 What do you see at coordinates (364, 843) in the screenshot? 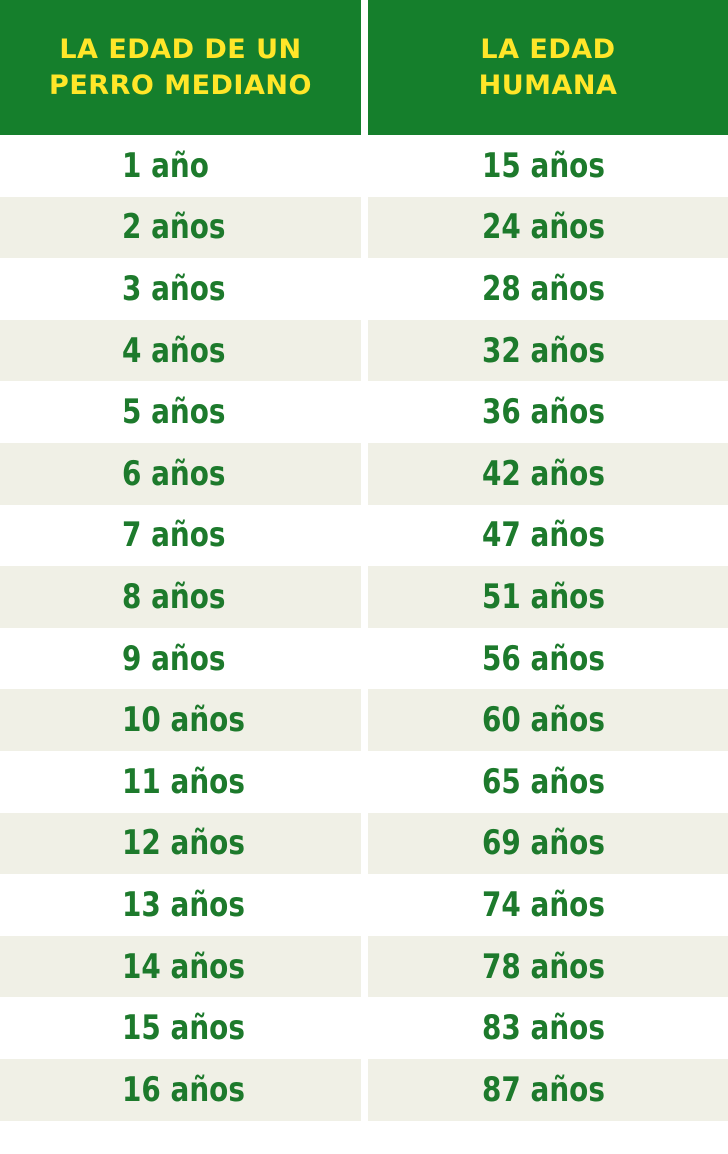
I see `table-row: 12 años 69 años` at bounding box center [364, 843].